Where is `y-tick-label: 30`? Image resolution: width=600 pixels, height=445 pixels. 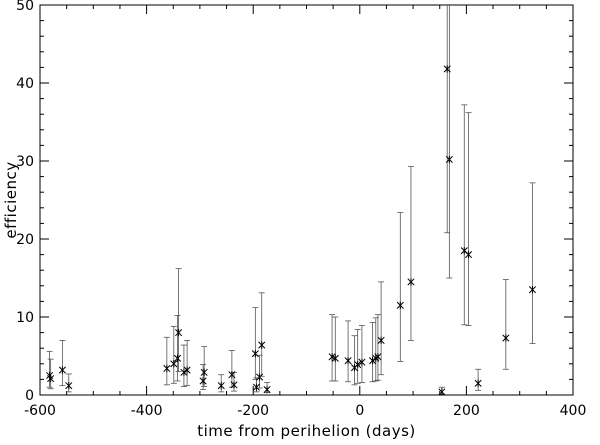 y-tick-label: 30 is located at coordinates (25, 162).